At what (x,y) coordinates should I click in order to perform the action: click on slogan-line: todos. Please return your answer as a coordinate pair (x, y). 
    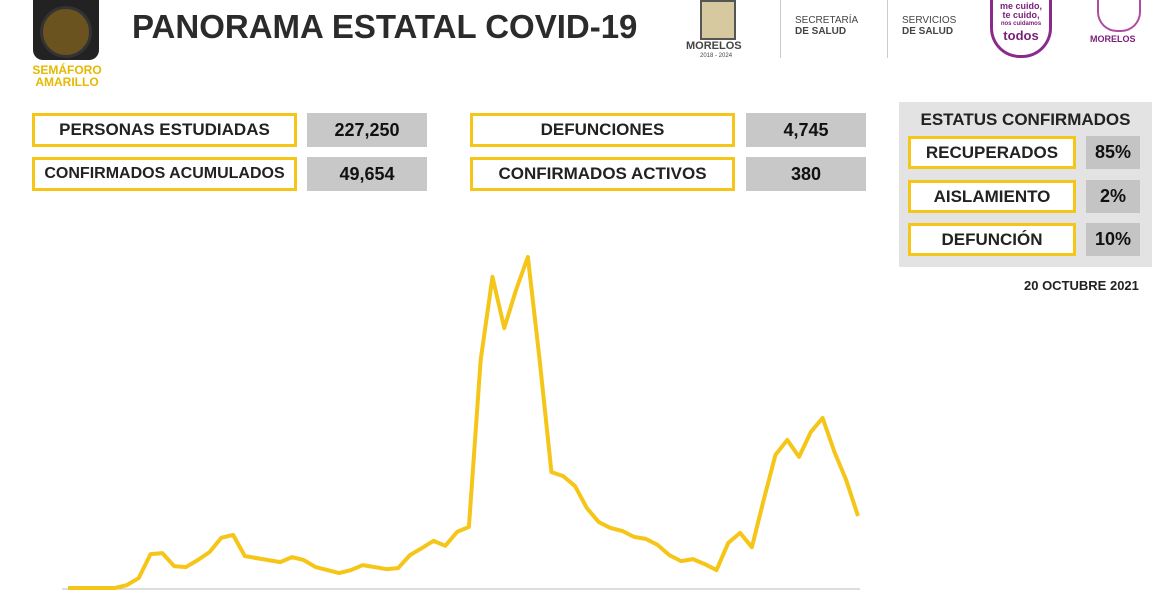
    Looking at the image, I should click on (1021, 35).